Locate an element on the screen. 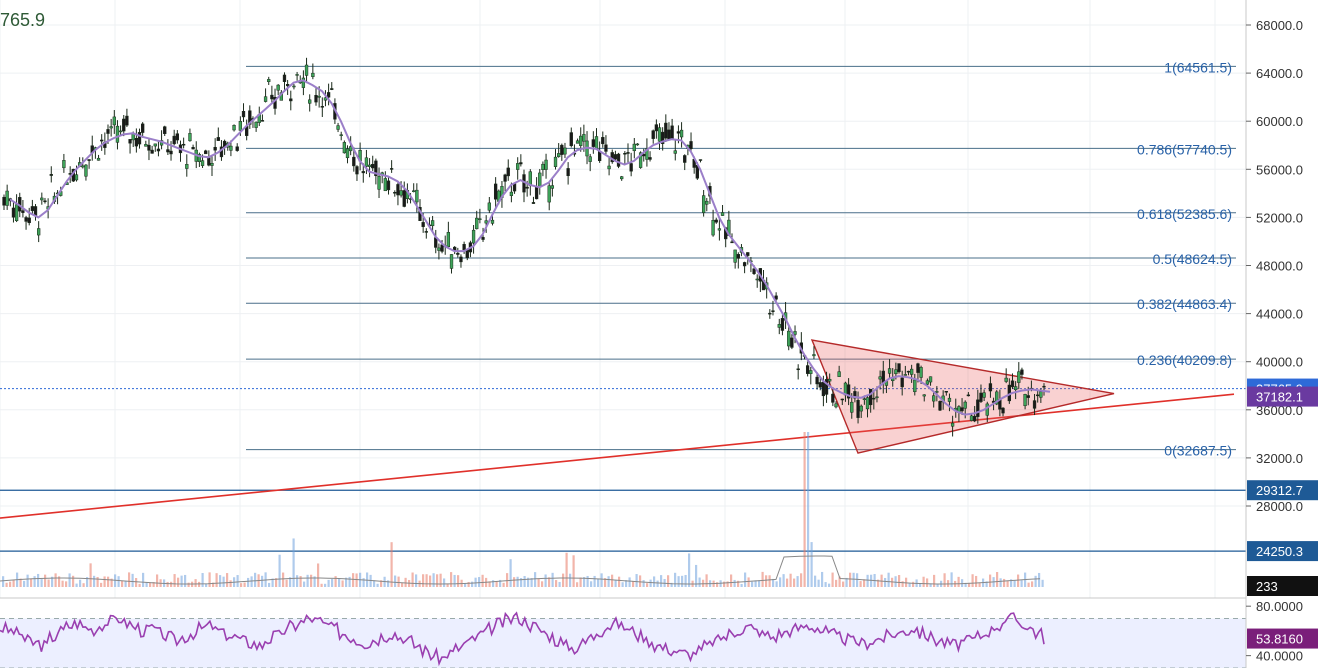 The height and width of the screenshot is (668, 1320). y-tick-label: 44000.0 is located at coordinates (1279, 314).